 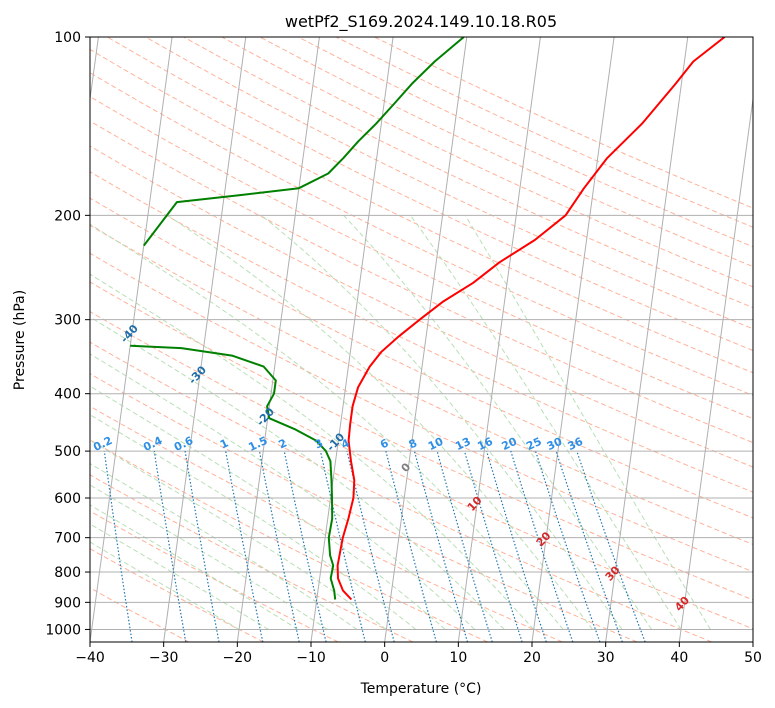 I want to click on isotherm-label: -40, so click(x=129, y=334).